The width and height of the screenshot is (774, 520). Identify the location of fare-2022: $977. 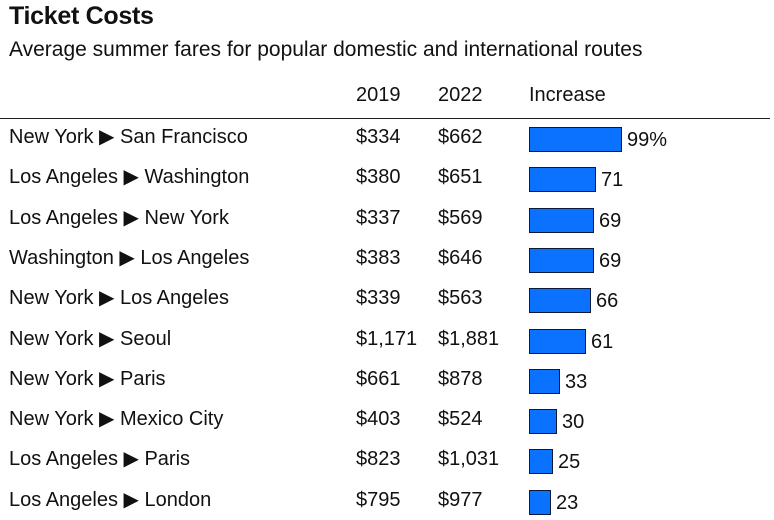
(460, 499).